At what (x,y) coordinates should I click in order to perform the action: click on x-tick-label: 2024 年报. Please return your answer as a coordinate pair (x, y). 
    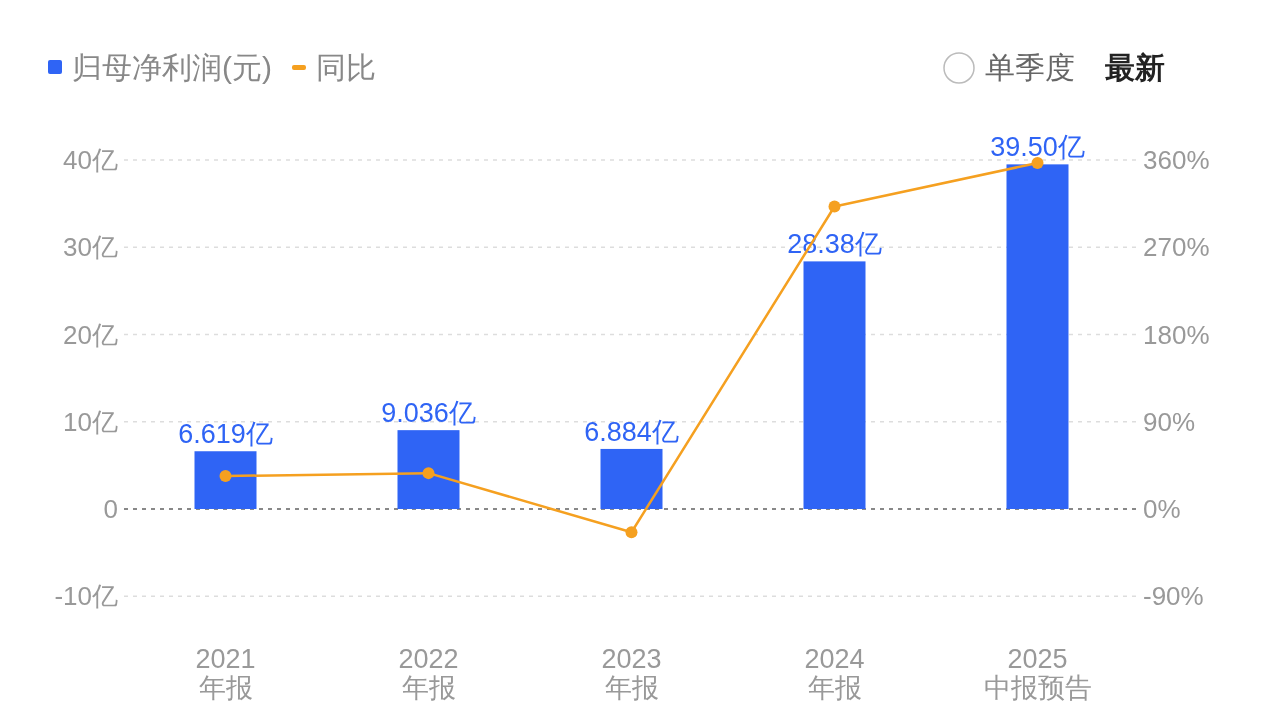
    Looking at the image, I should click on (834, 673).